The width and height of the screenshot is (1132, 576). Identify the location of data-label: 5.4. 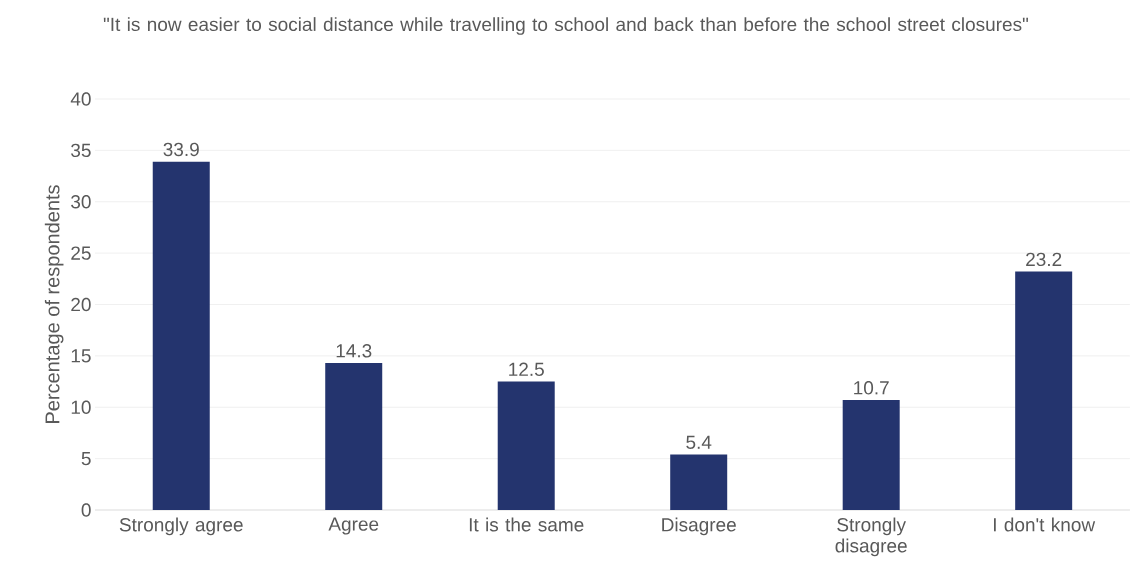
(699, 442).